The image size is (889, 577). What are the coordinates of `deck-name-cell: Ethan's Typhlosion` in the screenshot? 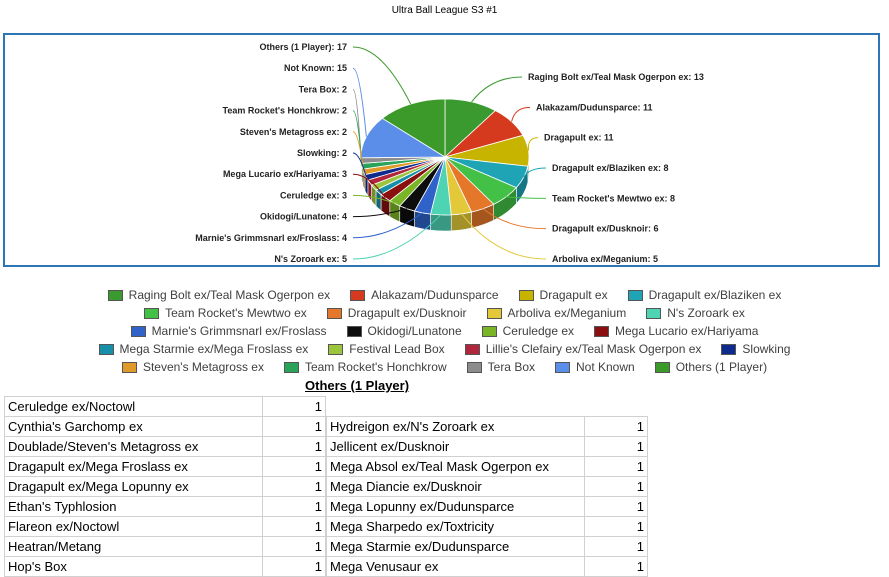 It's located at (134, 507).